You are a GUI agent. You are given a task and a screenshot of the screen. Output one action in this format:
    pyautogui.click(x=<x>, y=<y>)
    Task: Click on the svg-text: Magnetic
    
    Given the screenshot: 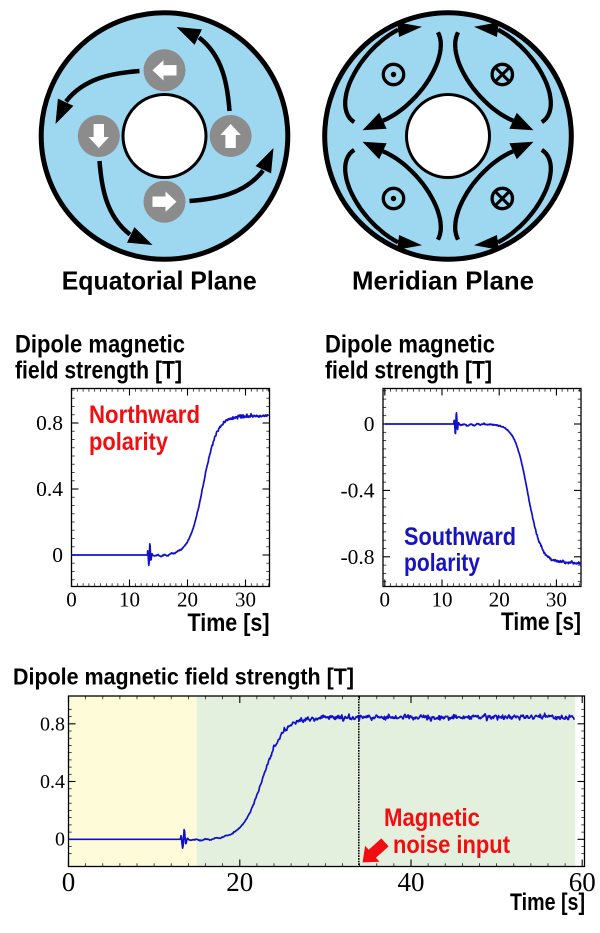 What is the action you would take?
    pyautogui.click(x=432, y=818)
    